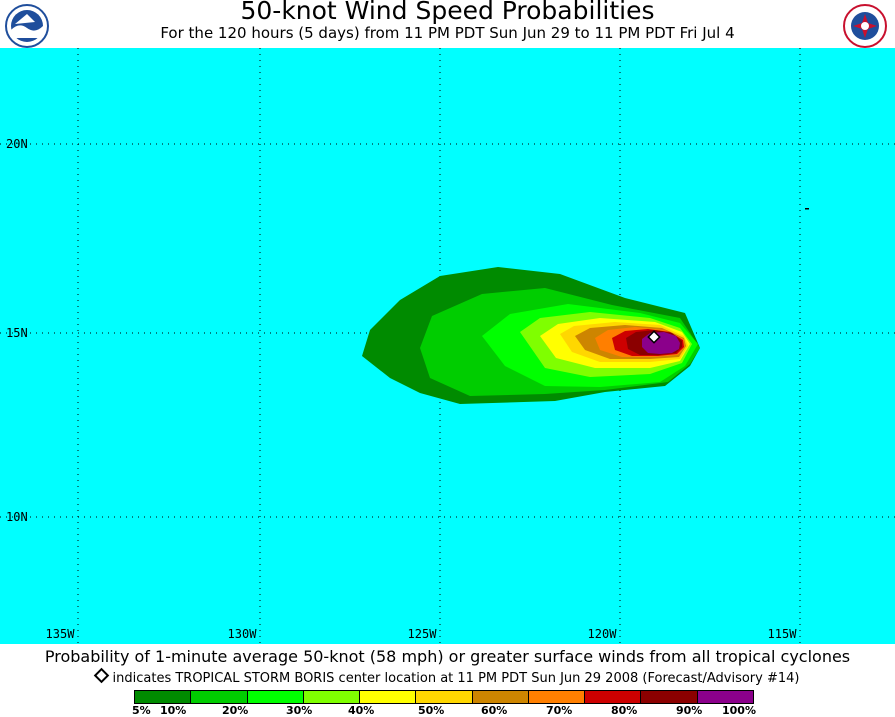 The width and height of the screenshot is (895, 717). I want to click on legend-label-50: 50%, so click(431, 710).